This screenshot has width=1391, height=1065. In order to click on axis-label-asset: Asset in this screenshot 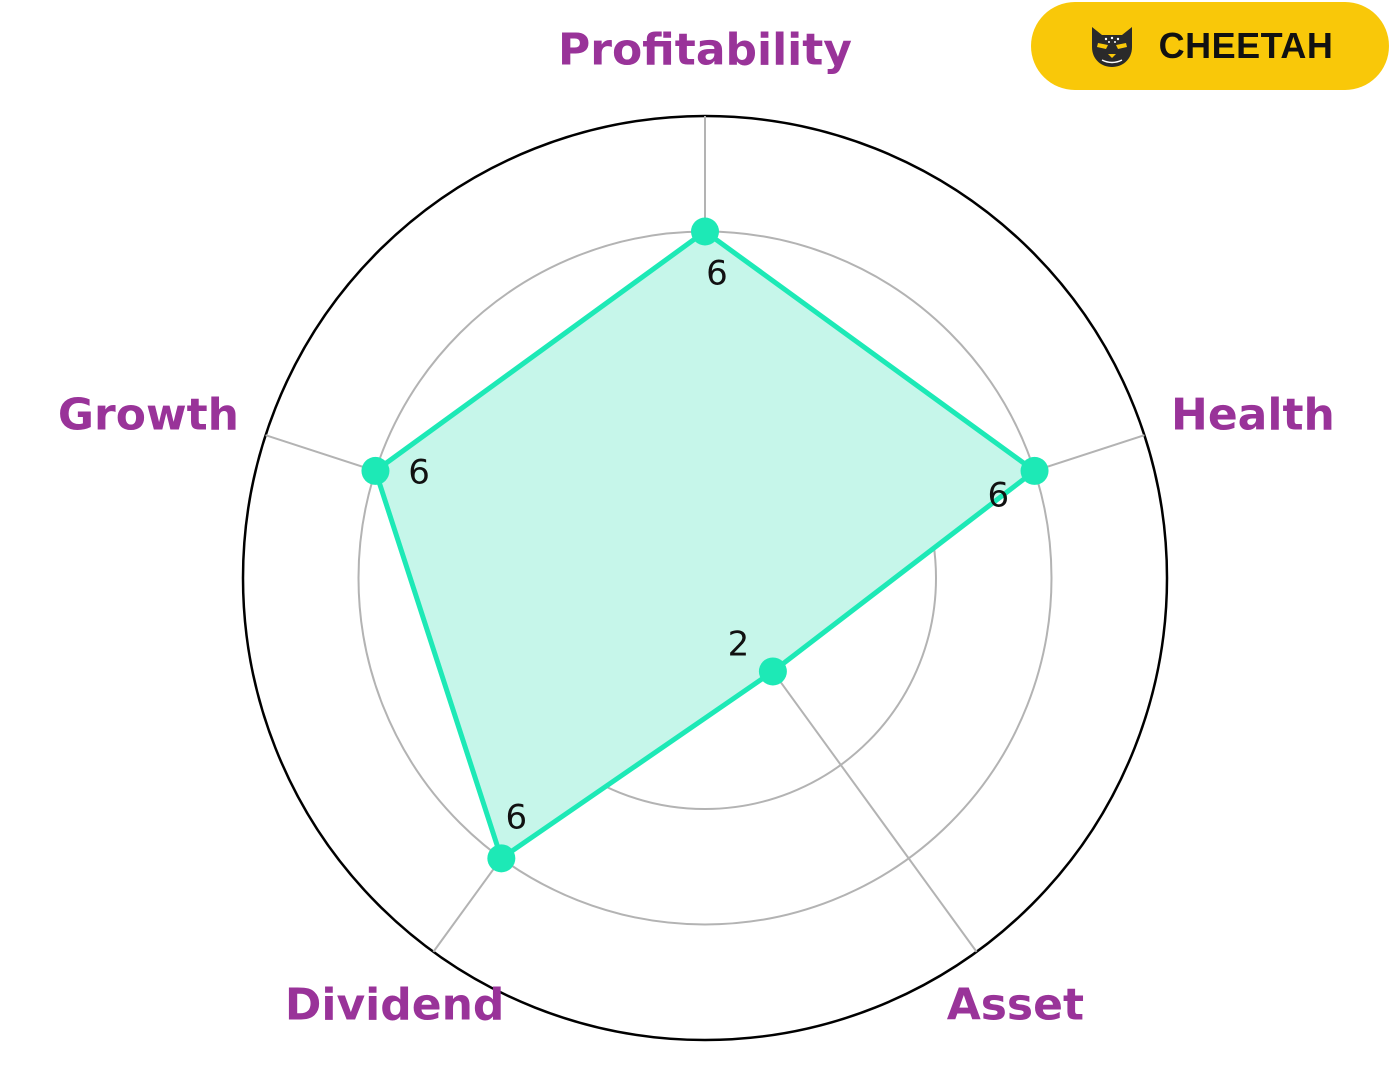, I will do `click(1015, 1005)`.